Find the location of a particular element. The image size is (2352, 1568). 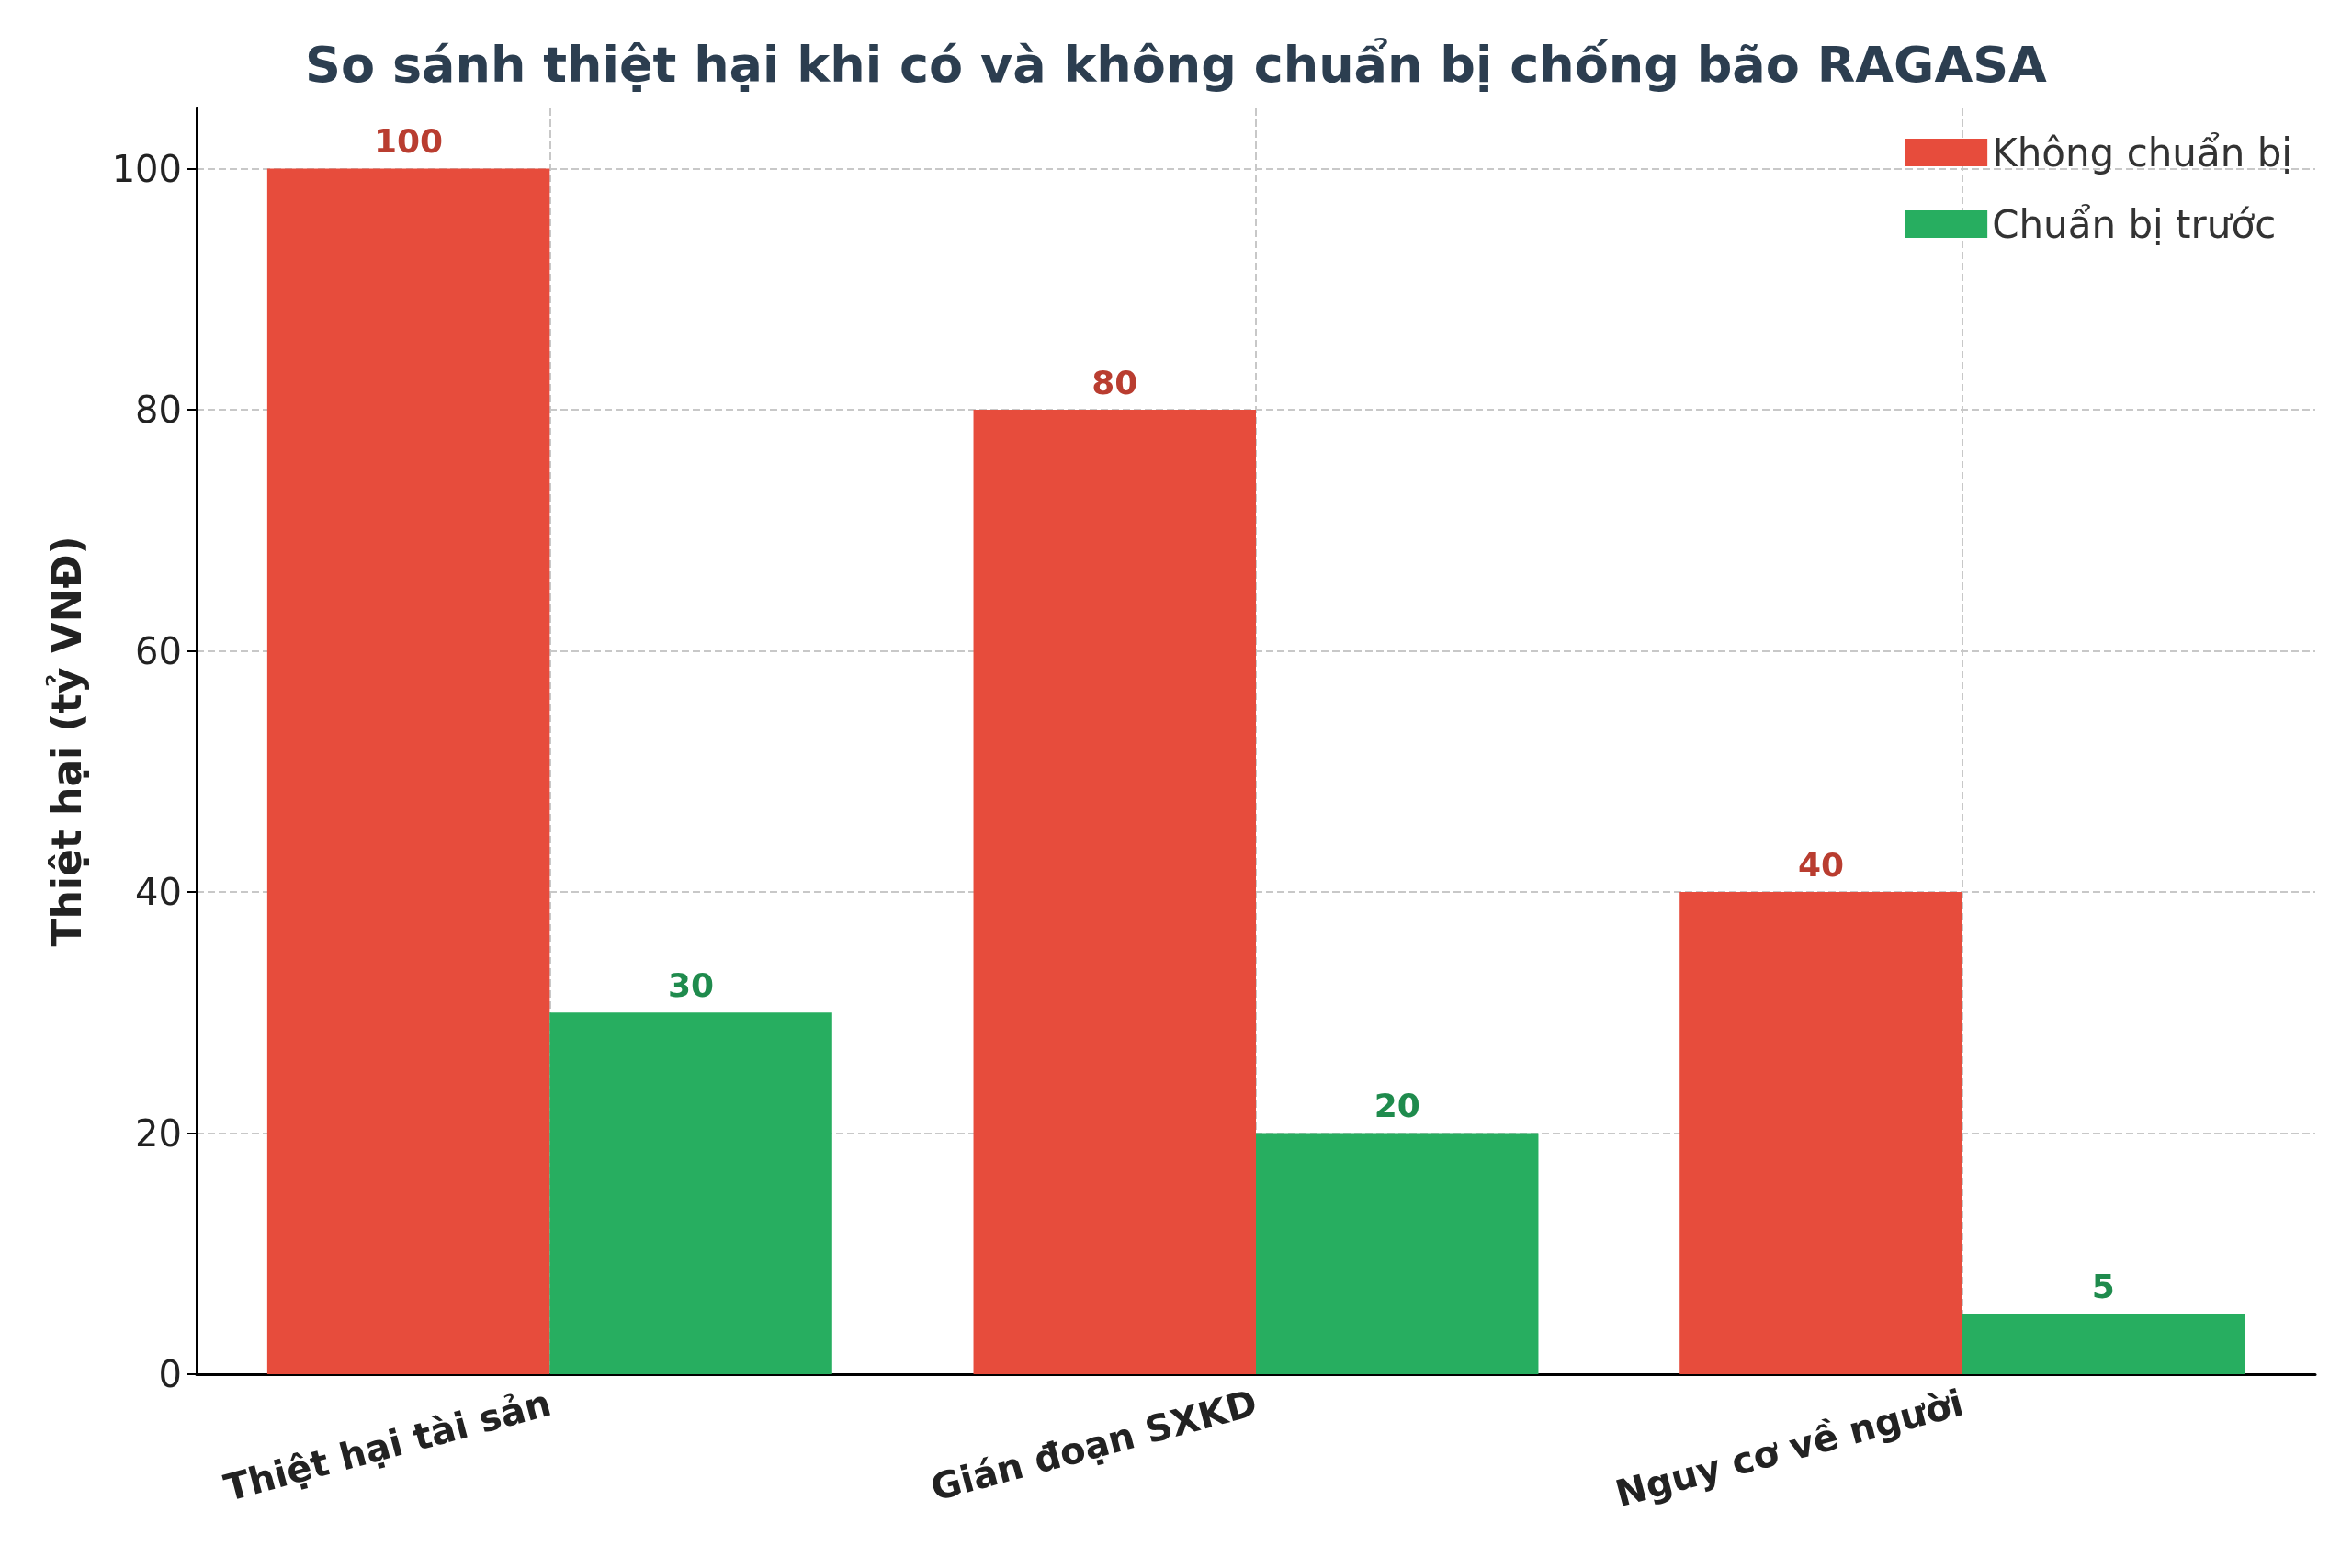

legend-label: Chuẩn bị trước is located at coordinates (2134, 224).